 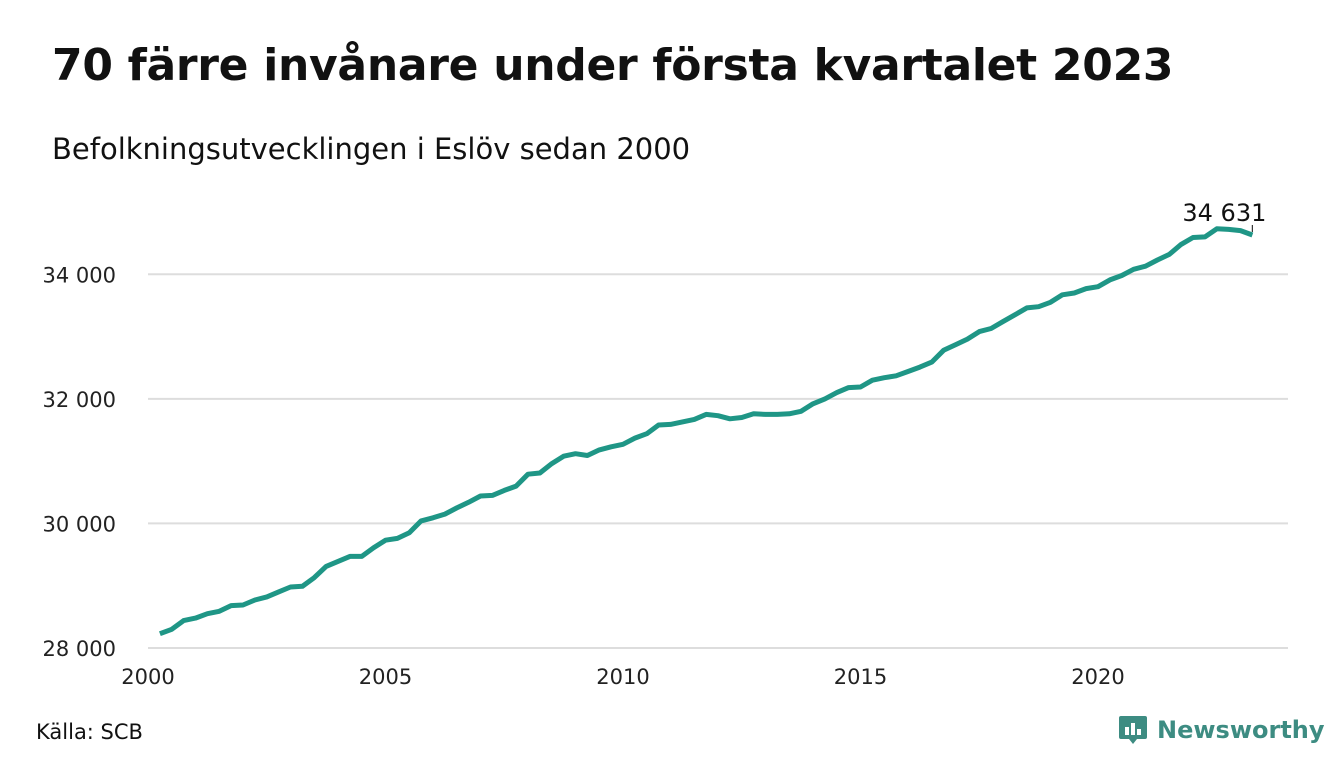 What do you see at coordinates (89, 732) in the screenshot?
I see `source-note: Källa: SCB` at bounding box center [89, 732].